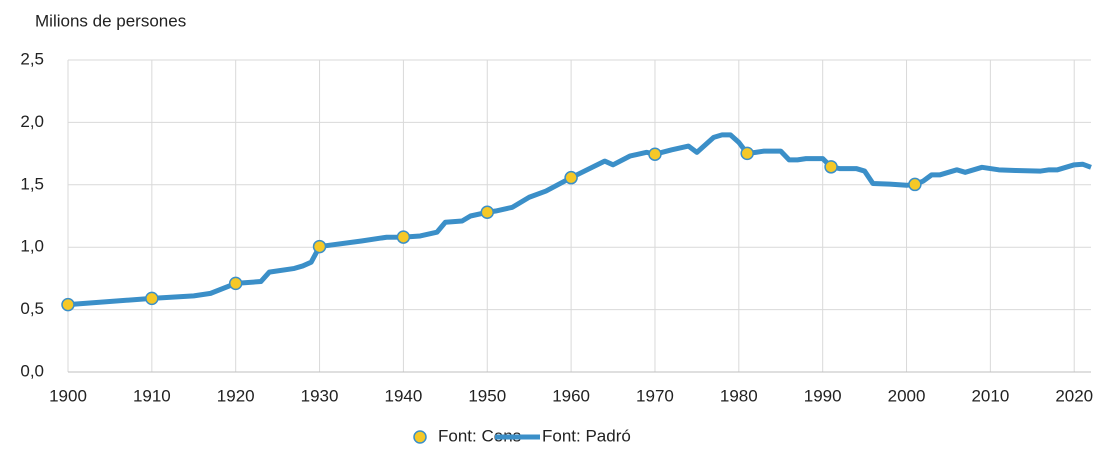 This screenshot has height=462, width=1103. Describe the element at coordinates (110, 20) in the screenshot. I see `y-axis-label: Milions de persones` at that location.